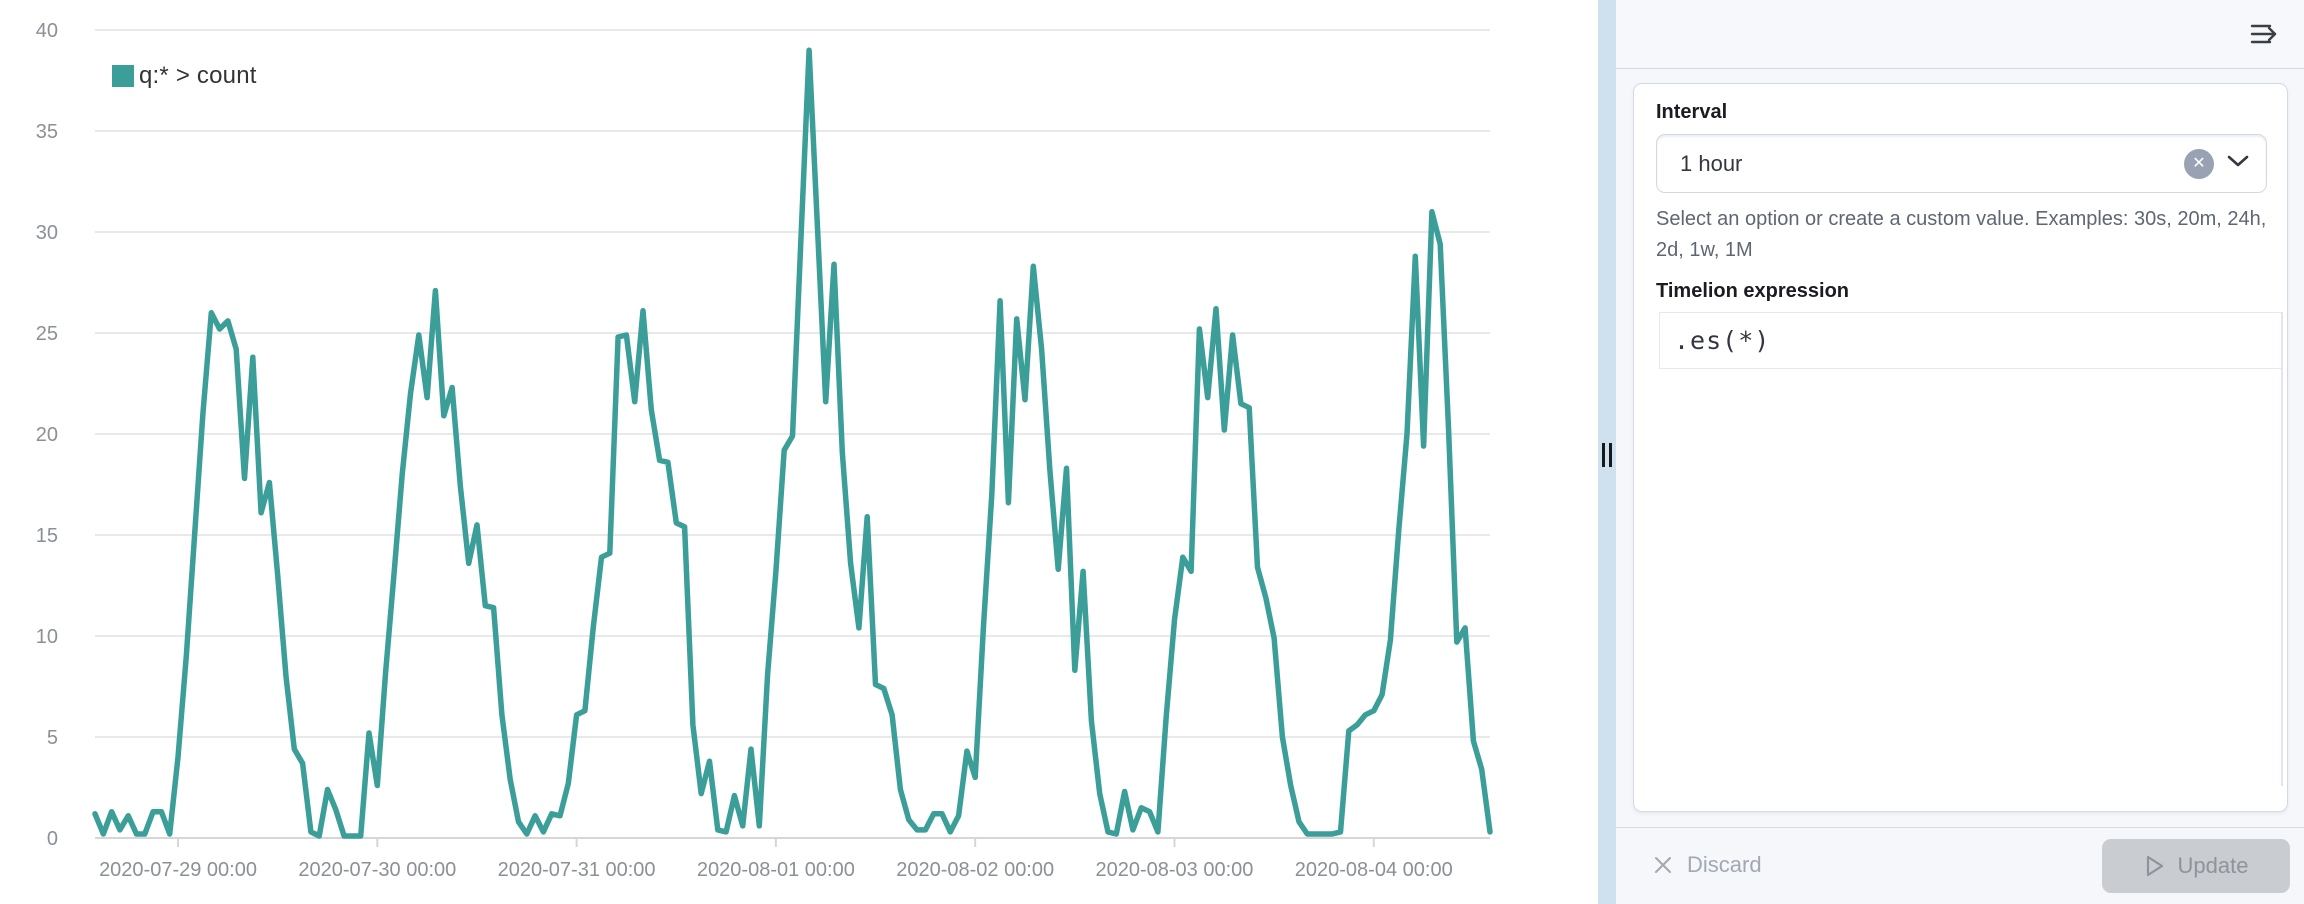 The height and width of the screenshot is (904, 2304). I want to click on collapse-panel-button, so click(2264, 34).